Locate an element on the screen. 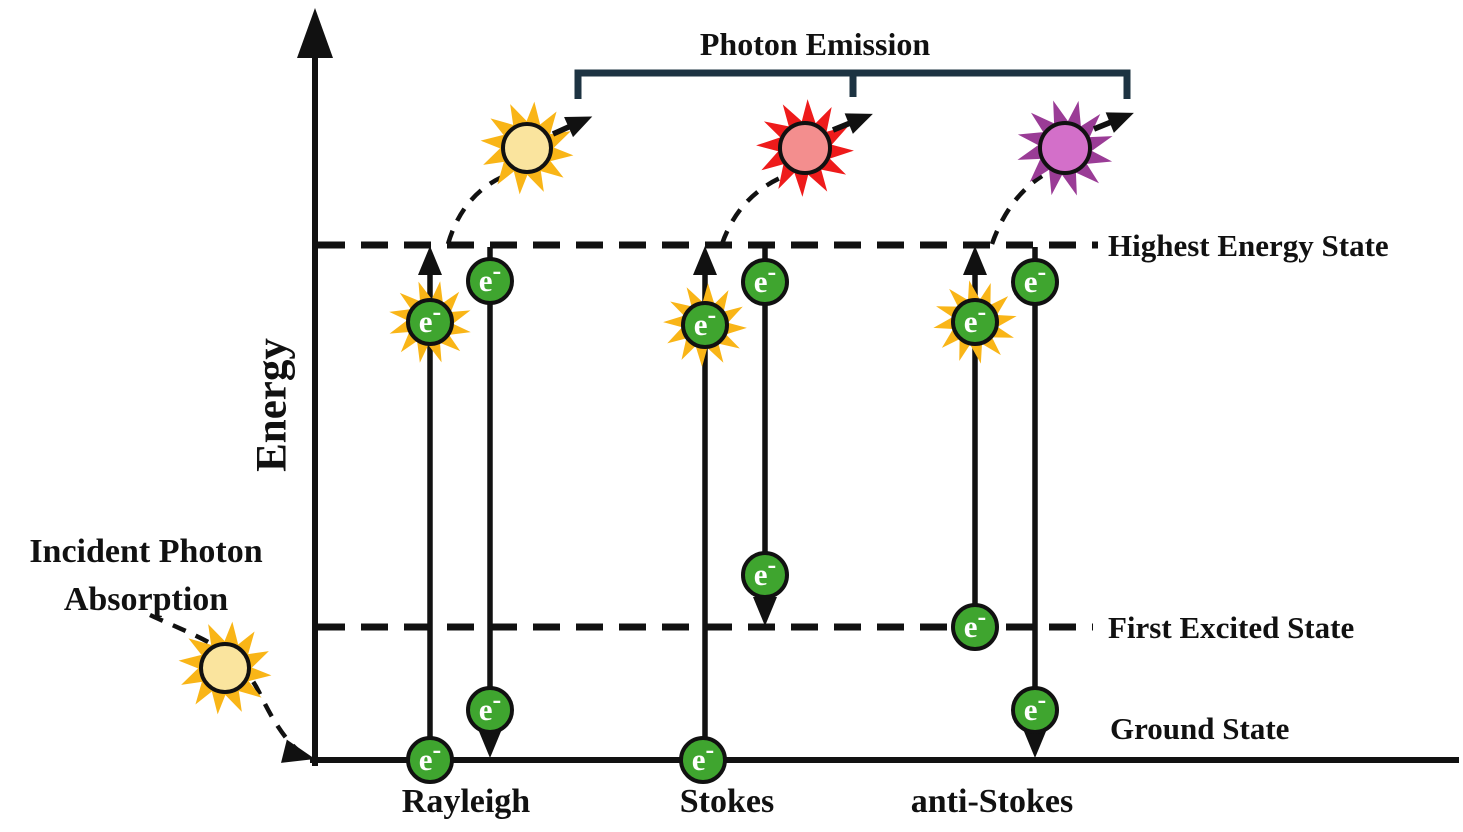 This screenshot has height=832, width=1463. incident-photon-absorption-label: Incident Photon Absorption is located at coordinates (146, 576).